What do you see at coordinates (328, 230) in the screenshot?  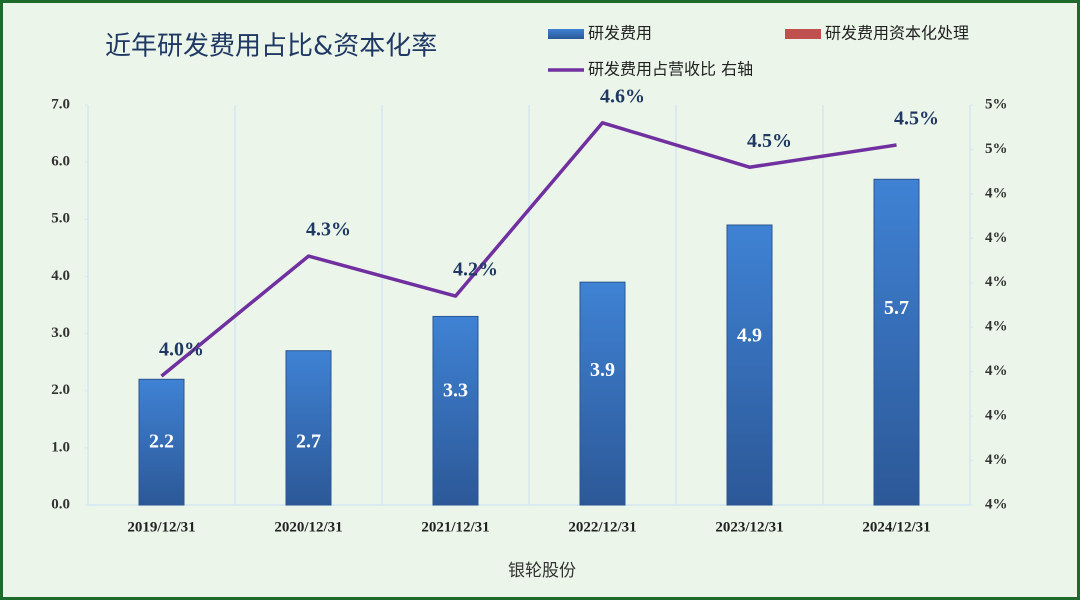 I see `line-value-label: 4.3%` at bounding box center [328, 230].